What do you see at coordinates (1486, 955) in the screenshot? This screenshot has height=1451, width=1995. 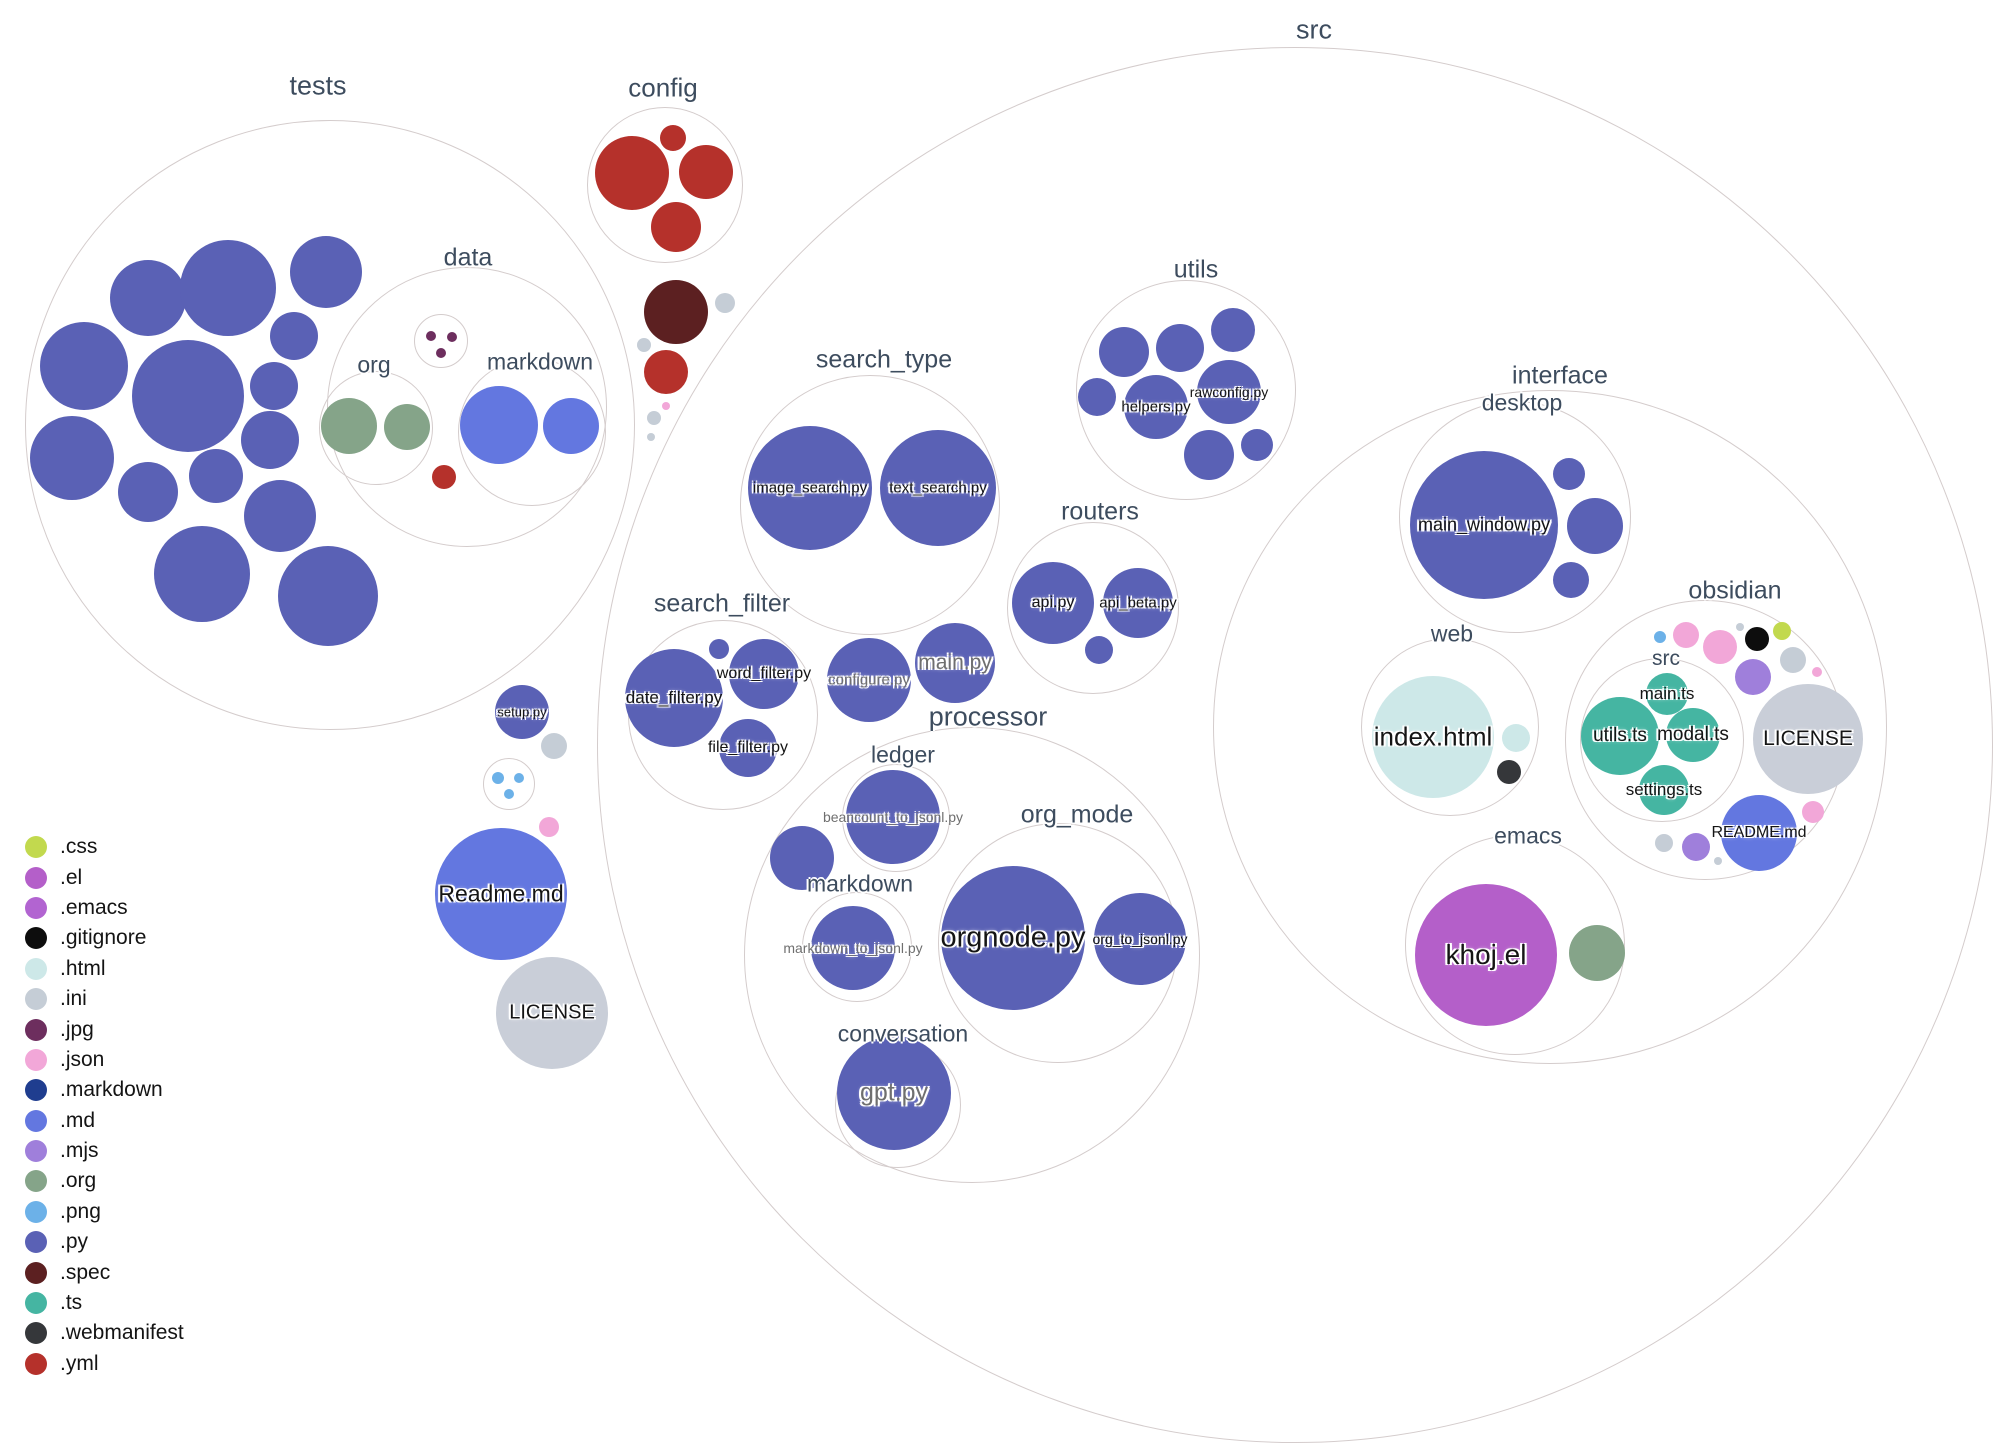 I see `file-khoj-el-circle` at bounding box center [1486, 955].